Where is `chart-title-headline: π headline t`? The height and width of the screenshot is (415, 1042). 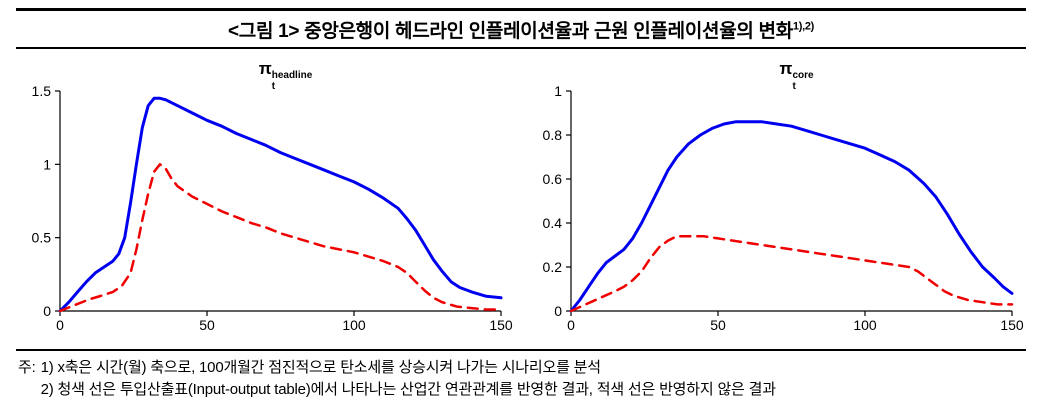 chart-title-headline: π headline t is located at coordinates (265, 75).